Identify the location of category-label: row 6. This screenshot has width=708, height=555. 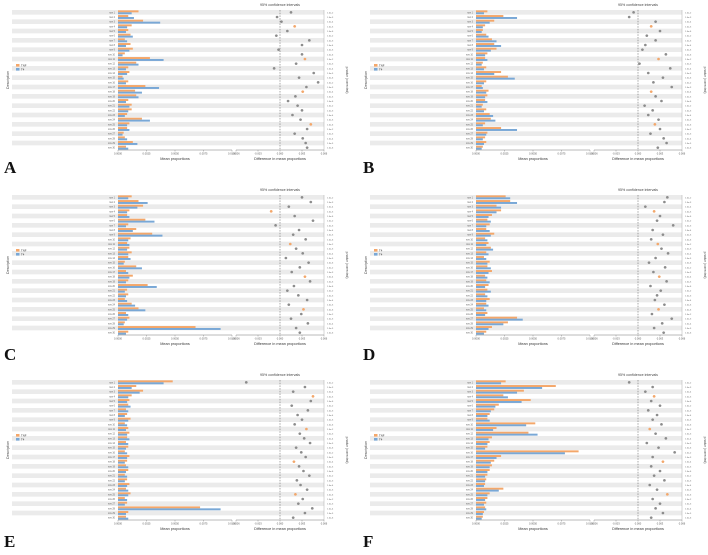
(470, 221).